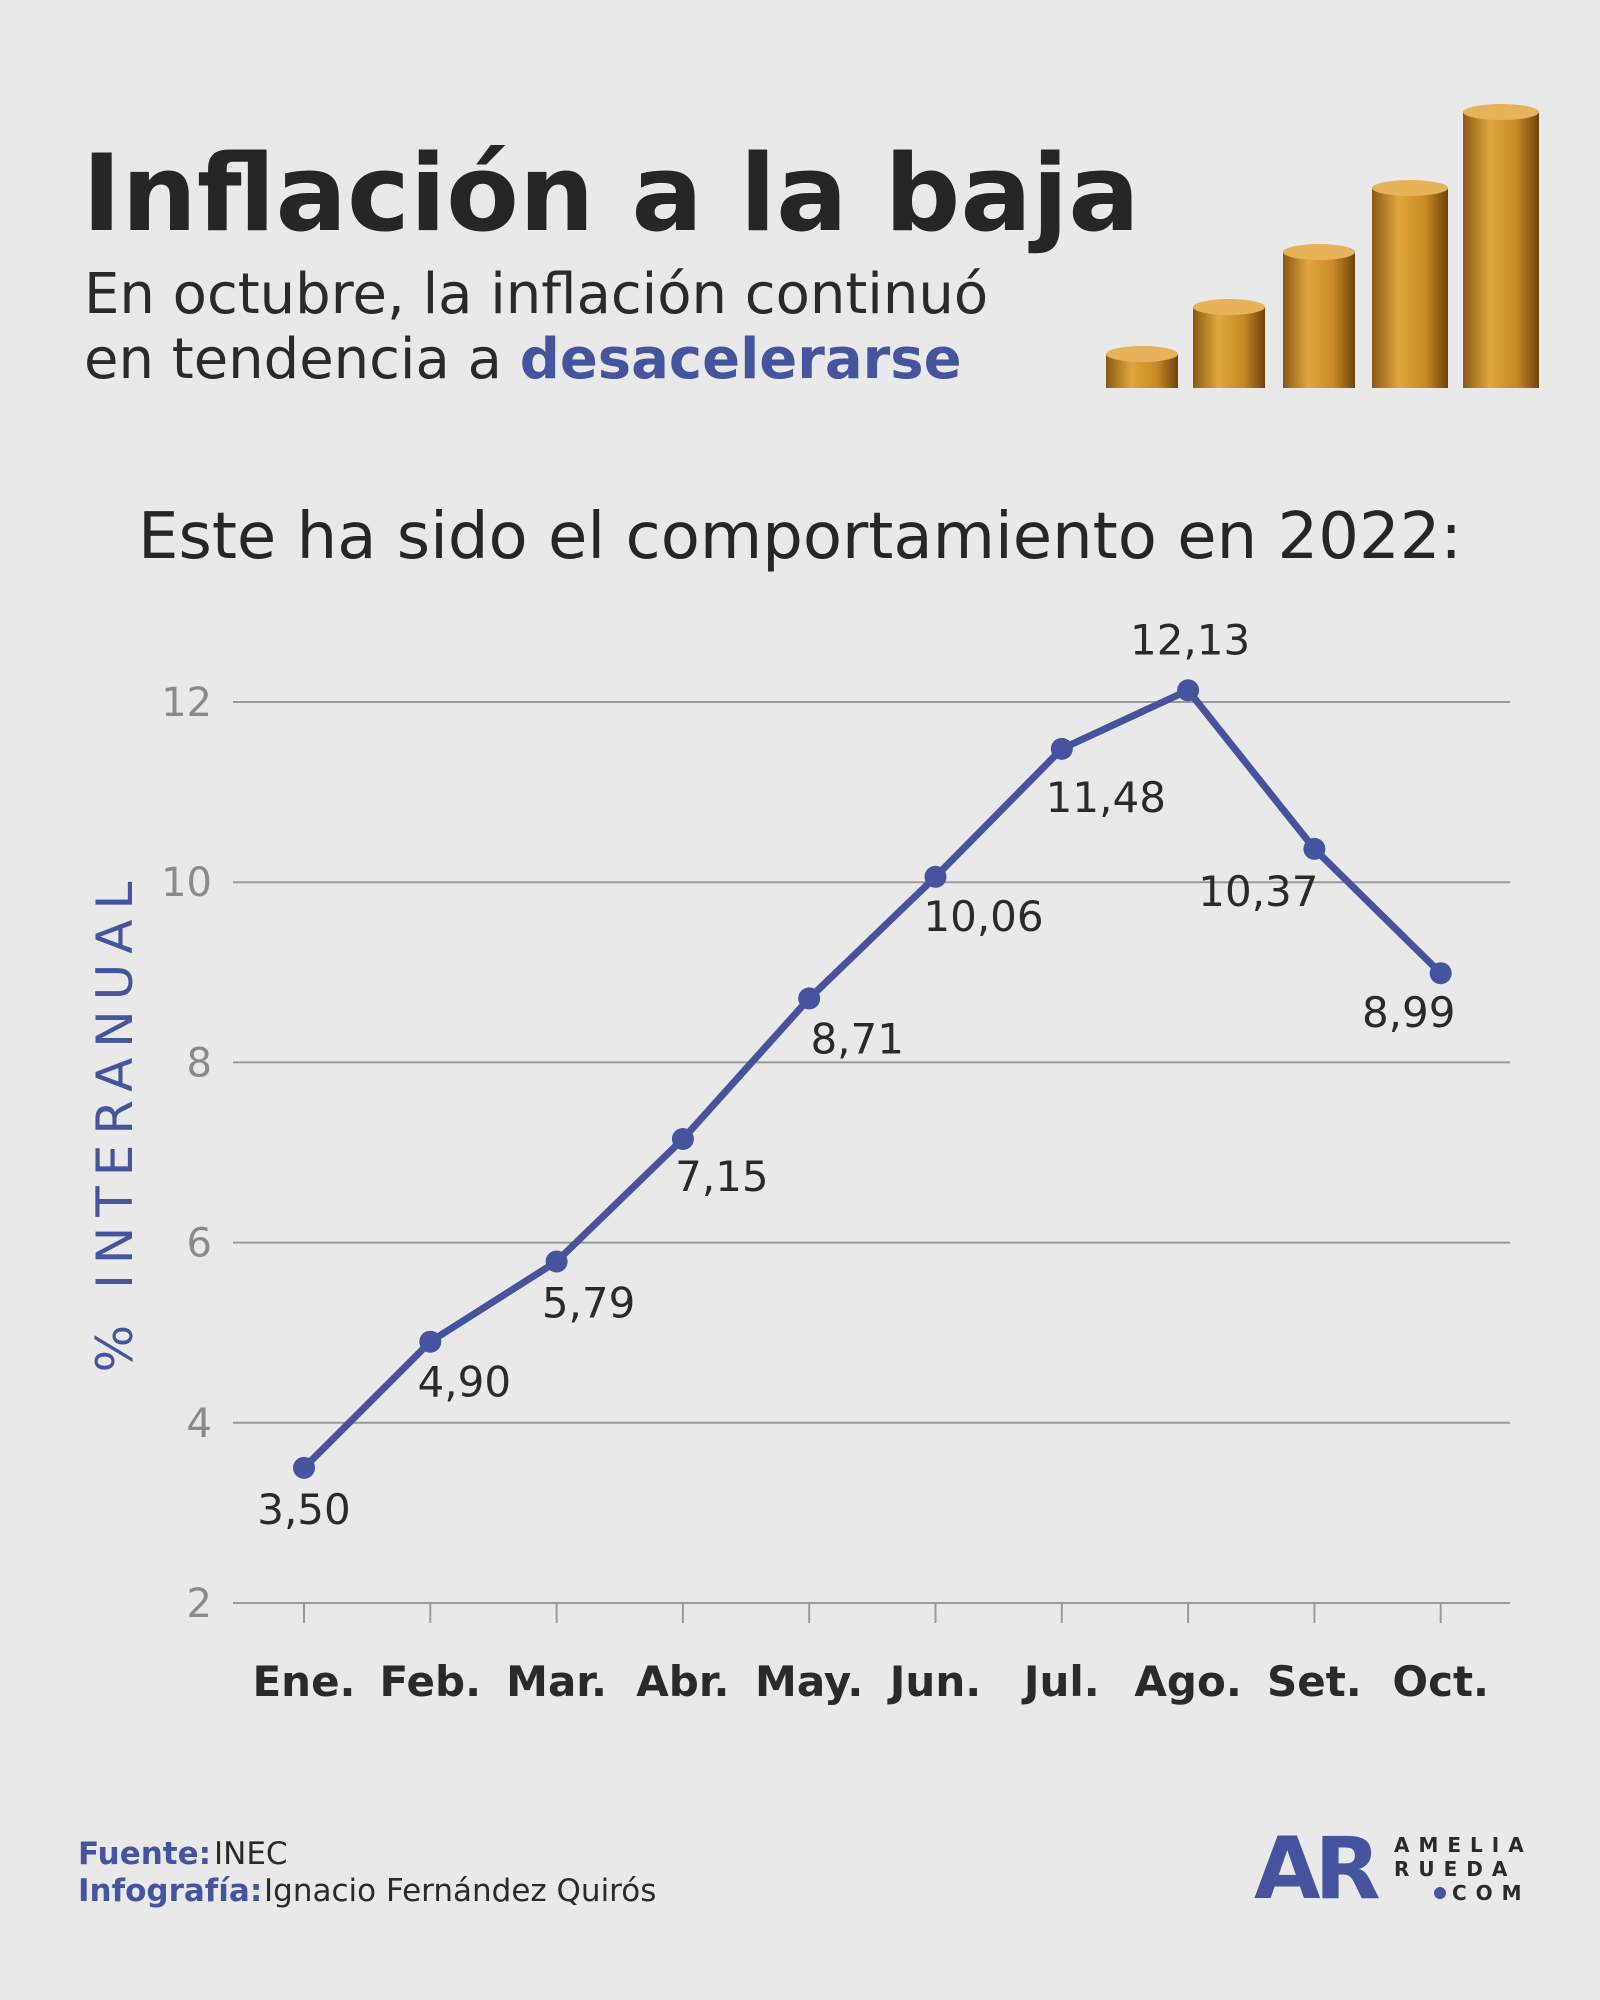  What do you see at coordinates (1314, 1681) in the screenshot?
I see `x-tick-label: Set.` at bounding box center [1314, 1681].